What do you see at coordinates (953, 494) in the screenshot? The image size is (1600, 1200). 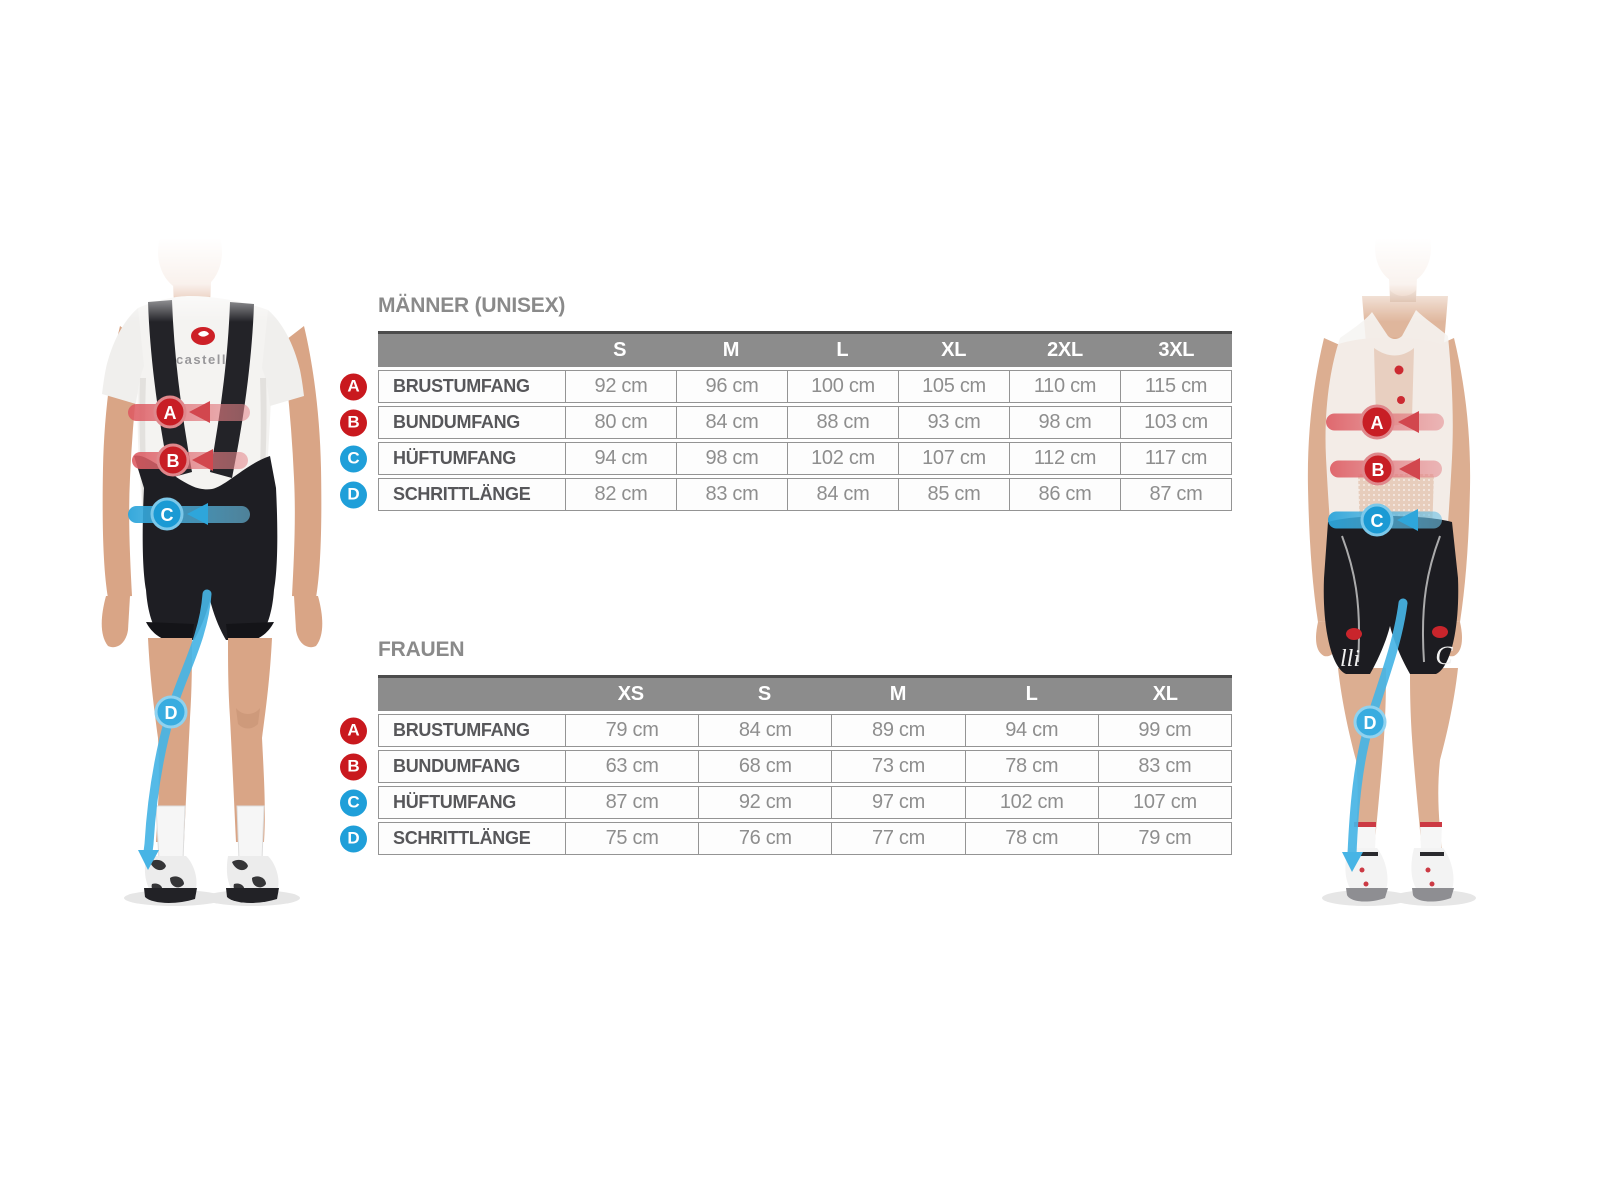 I see `size-value: 85 cm` at bounding box center [953, 494].